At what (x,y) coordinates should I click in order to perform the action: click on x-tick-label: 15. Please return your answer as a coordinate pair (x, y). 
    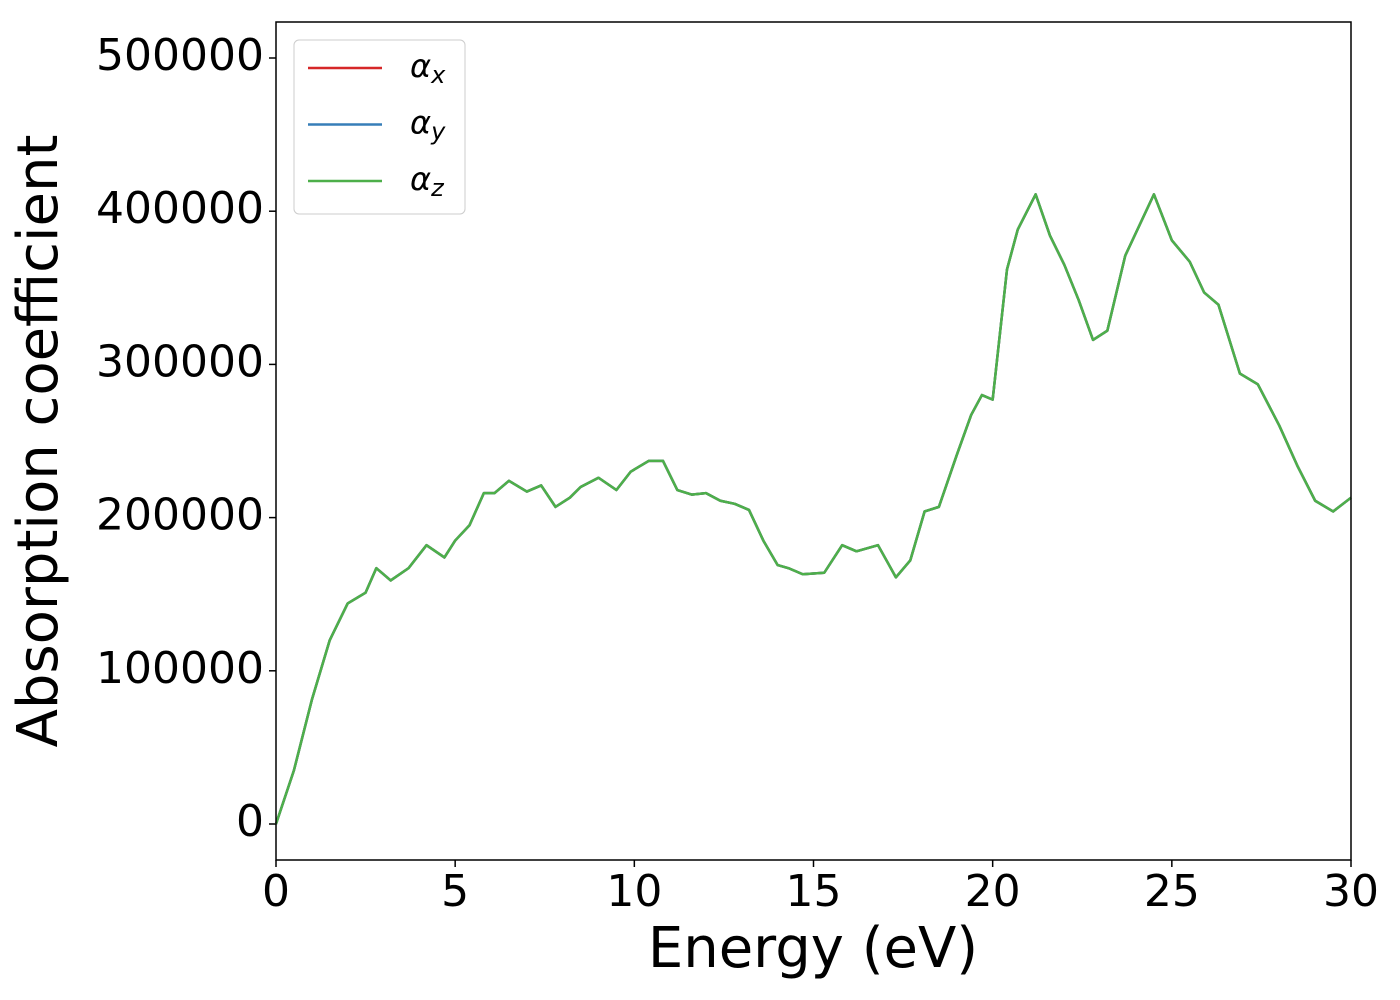
    Looking at the image, I should click on (814, 891).